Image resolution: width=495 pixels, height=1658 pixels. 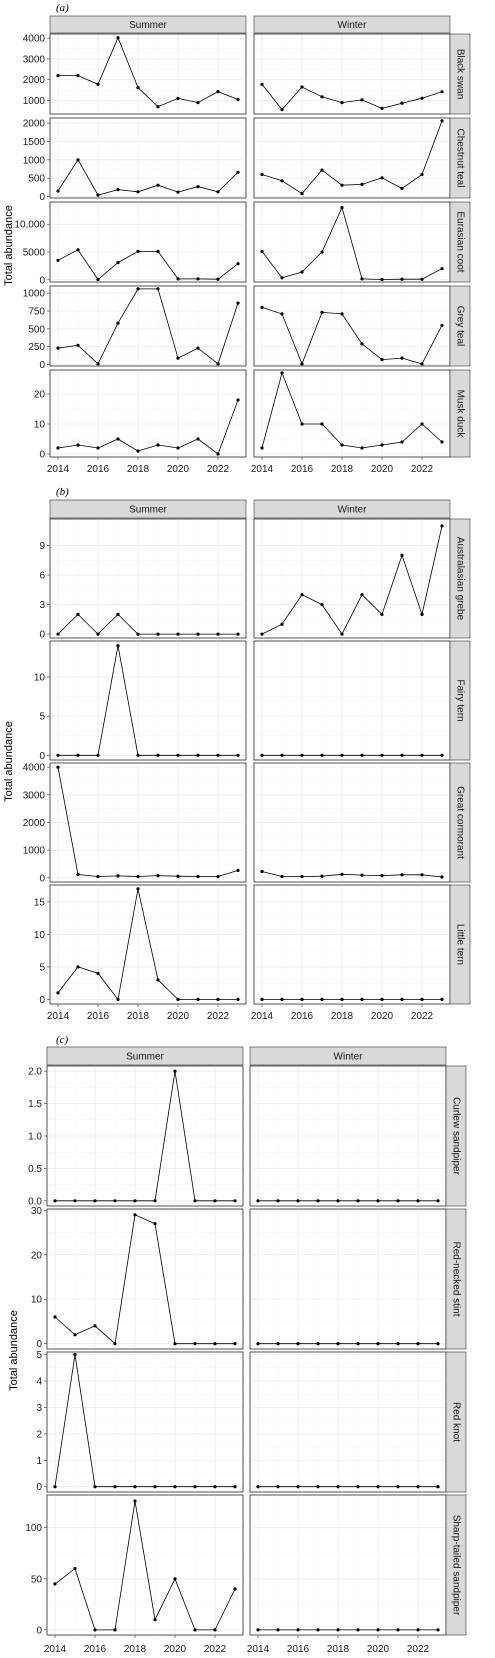 What do you see at coordinates (258, 1649) in the screenshot?
I see `x-tick-label: 2014` at bounding box center [258, 1649].